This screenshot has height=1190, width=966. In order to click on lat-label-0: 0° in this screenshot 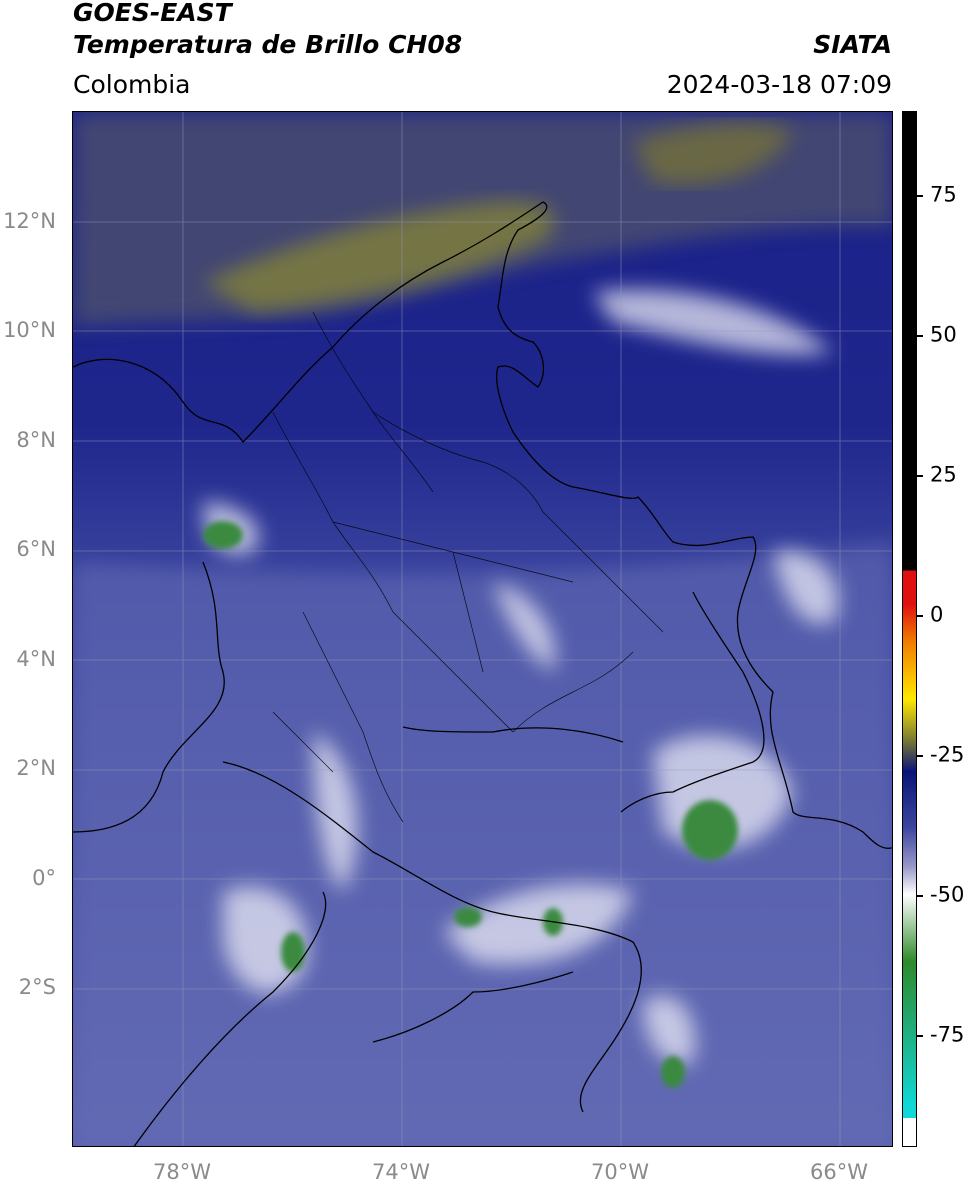, I will do `click(44, 878)`.